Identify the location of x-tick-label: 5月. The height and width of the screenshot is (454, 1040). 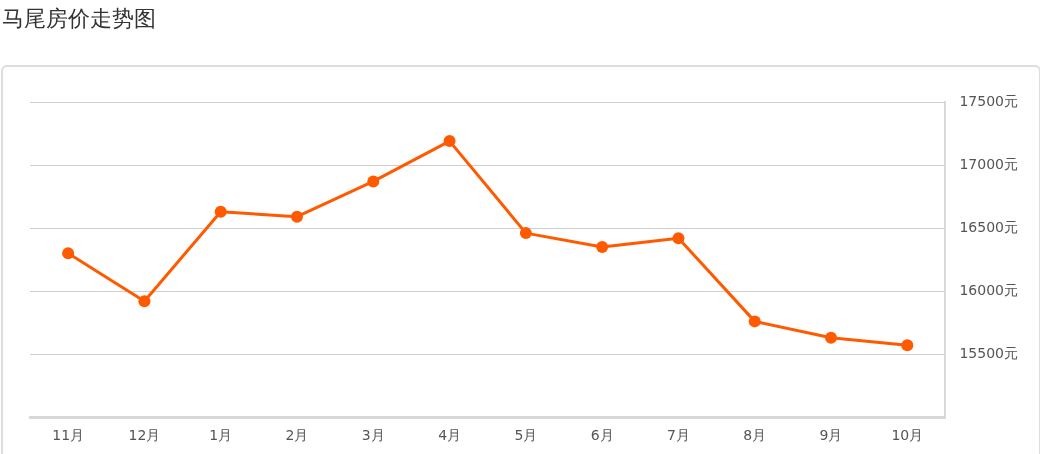
(526, 435).